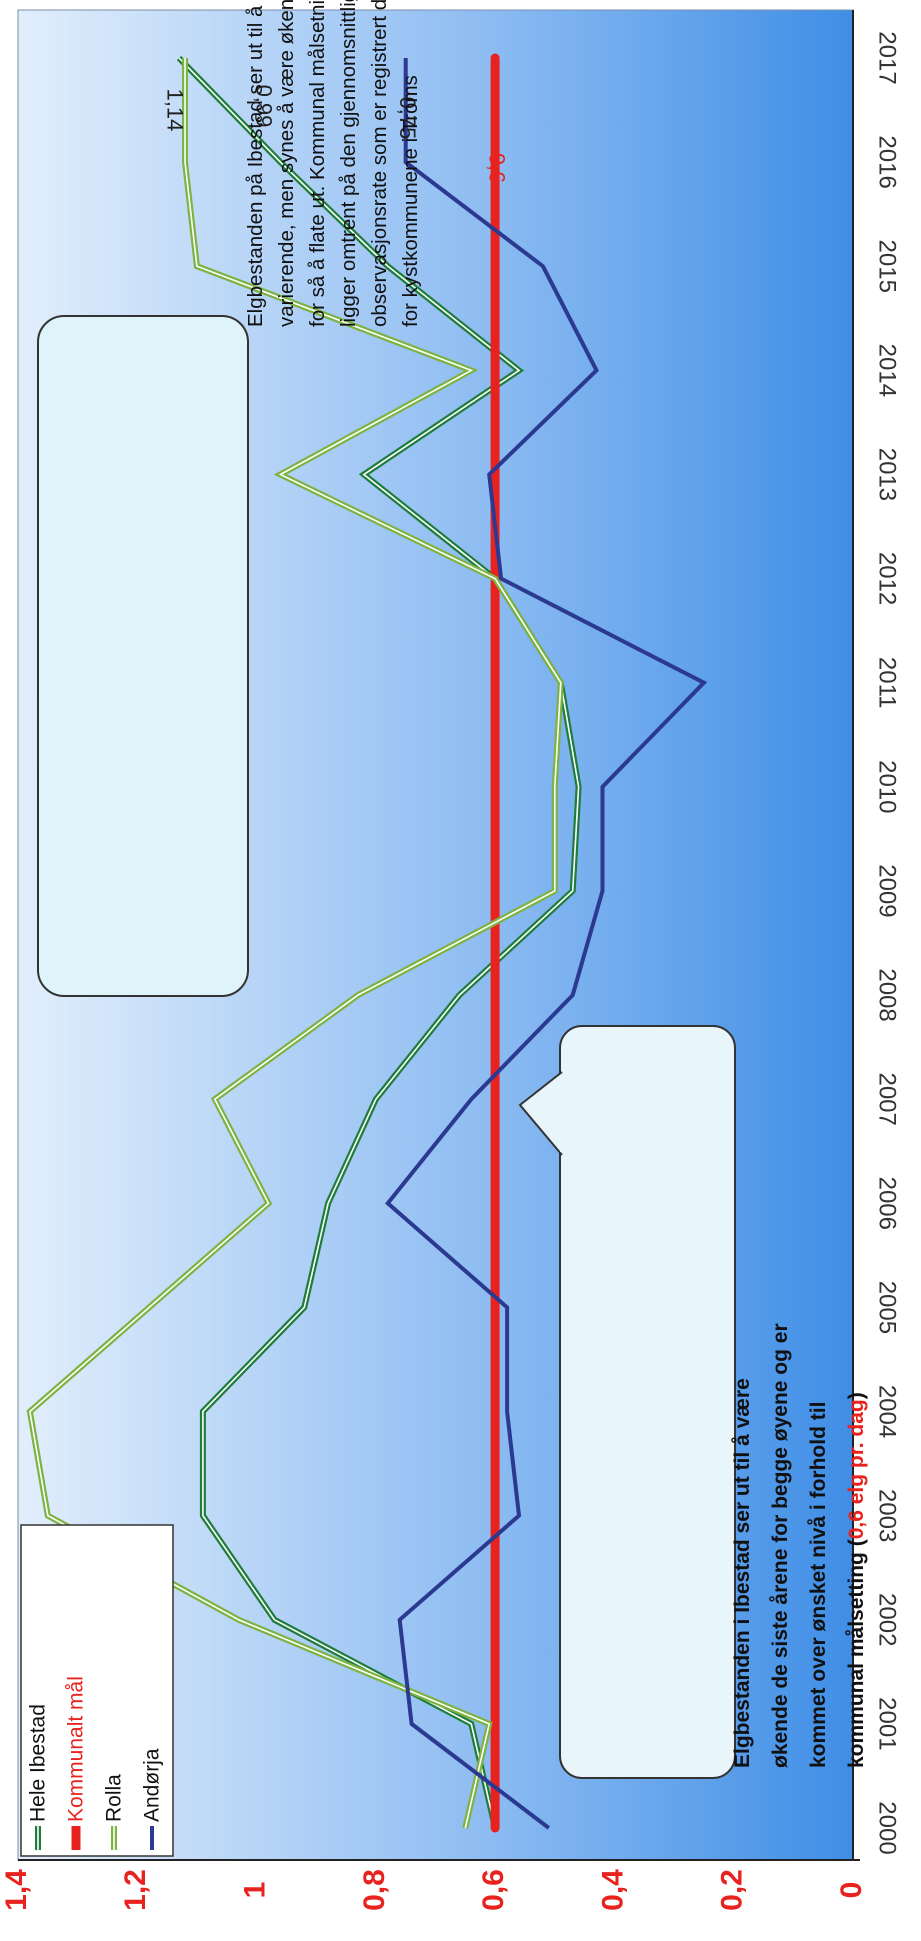 This screenshot has height=1941, width=921. Describe the element at coordinates (887, 1098) in the screenshot. I see `x-tick-label: 2007` at that location.